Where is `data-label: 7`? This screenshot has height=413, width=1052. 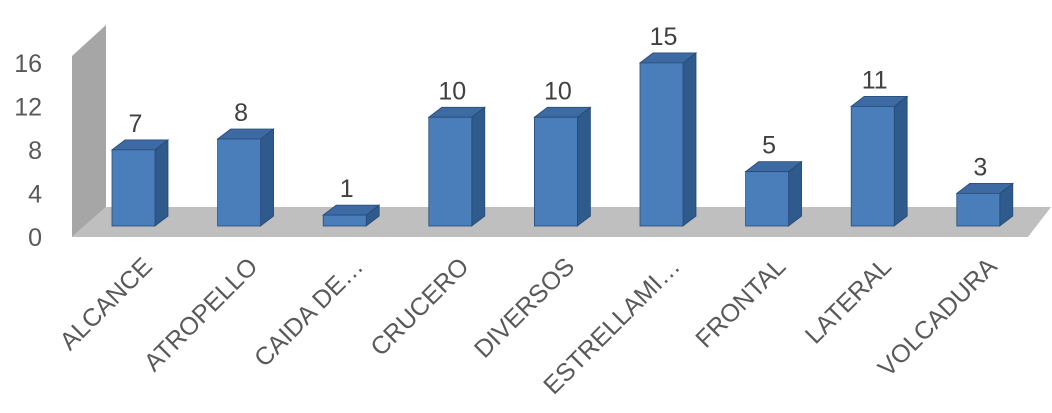 data-label: 7 is located at coordinates (136, 124).